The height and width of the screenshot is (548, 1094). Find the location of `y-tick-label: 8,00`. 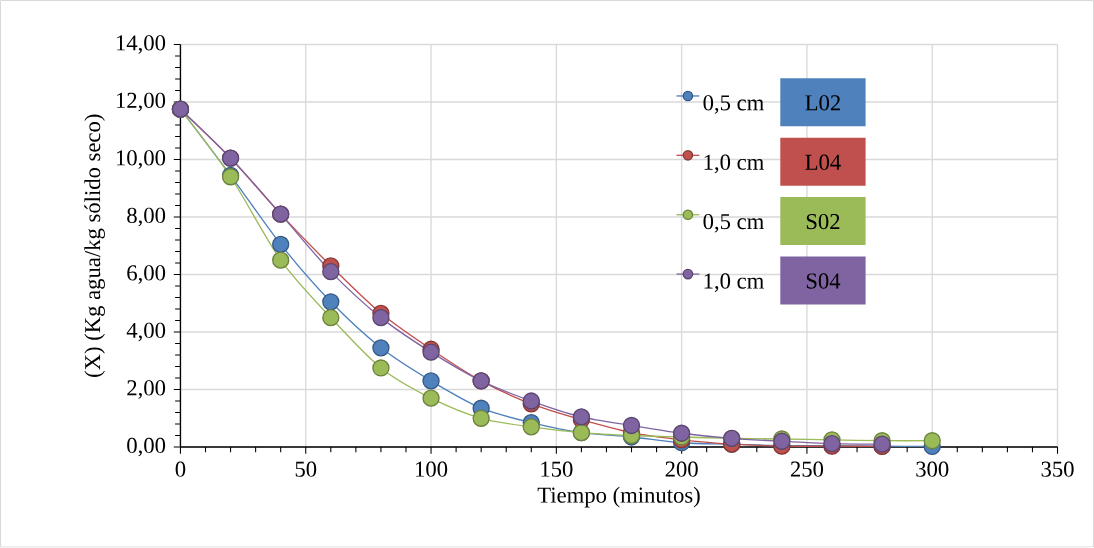

y-tick-label: 8,00 is located at coordinates (146, 217).